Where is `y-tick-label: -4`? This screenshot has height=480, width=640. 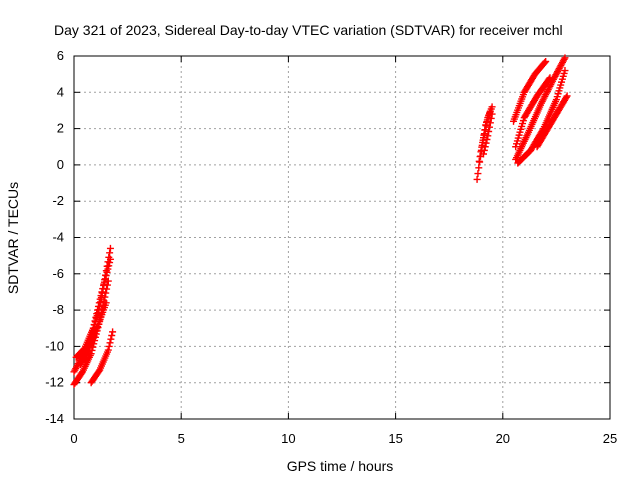
y-tick-label: -4 is located at coordinates (58, 237).